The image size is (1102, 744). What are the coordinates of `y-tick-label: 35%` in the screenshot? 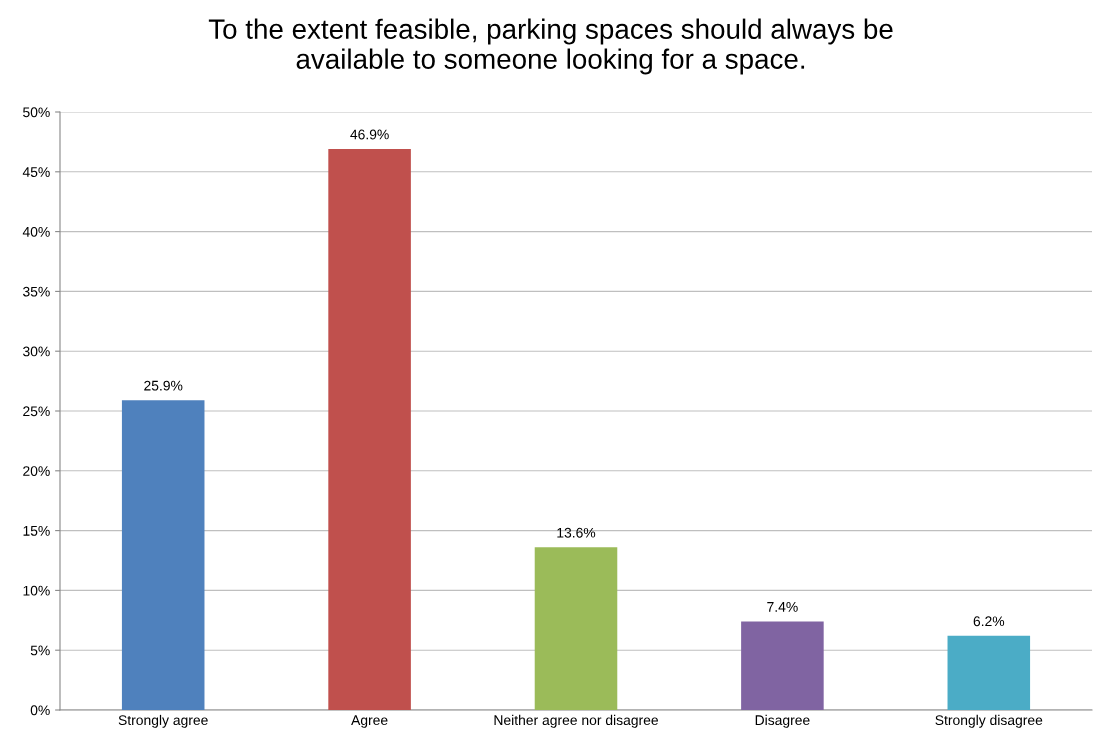 It's located at (36, 291).